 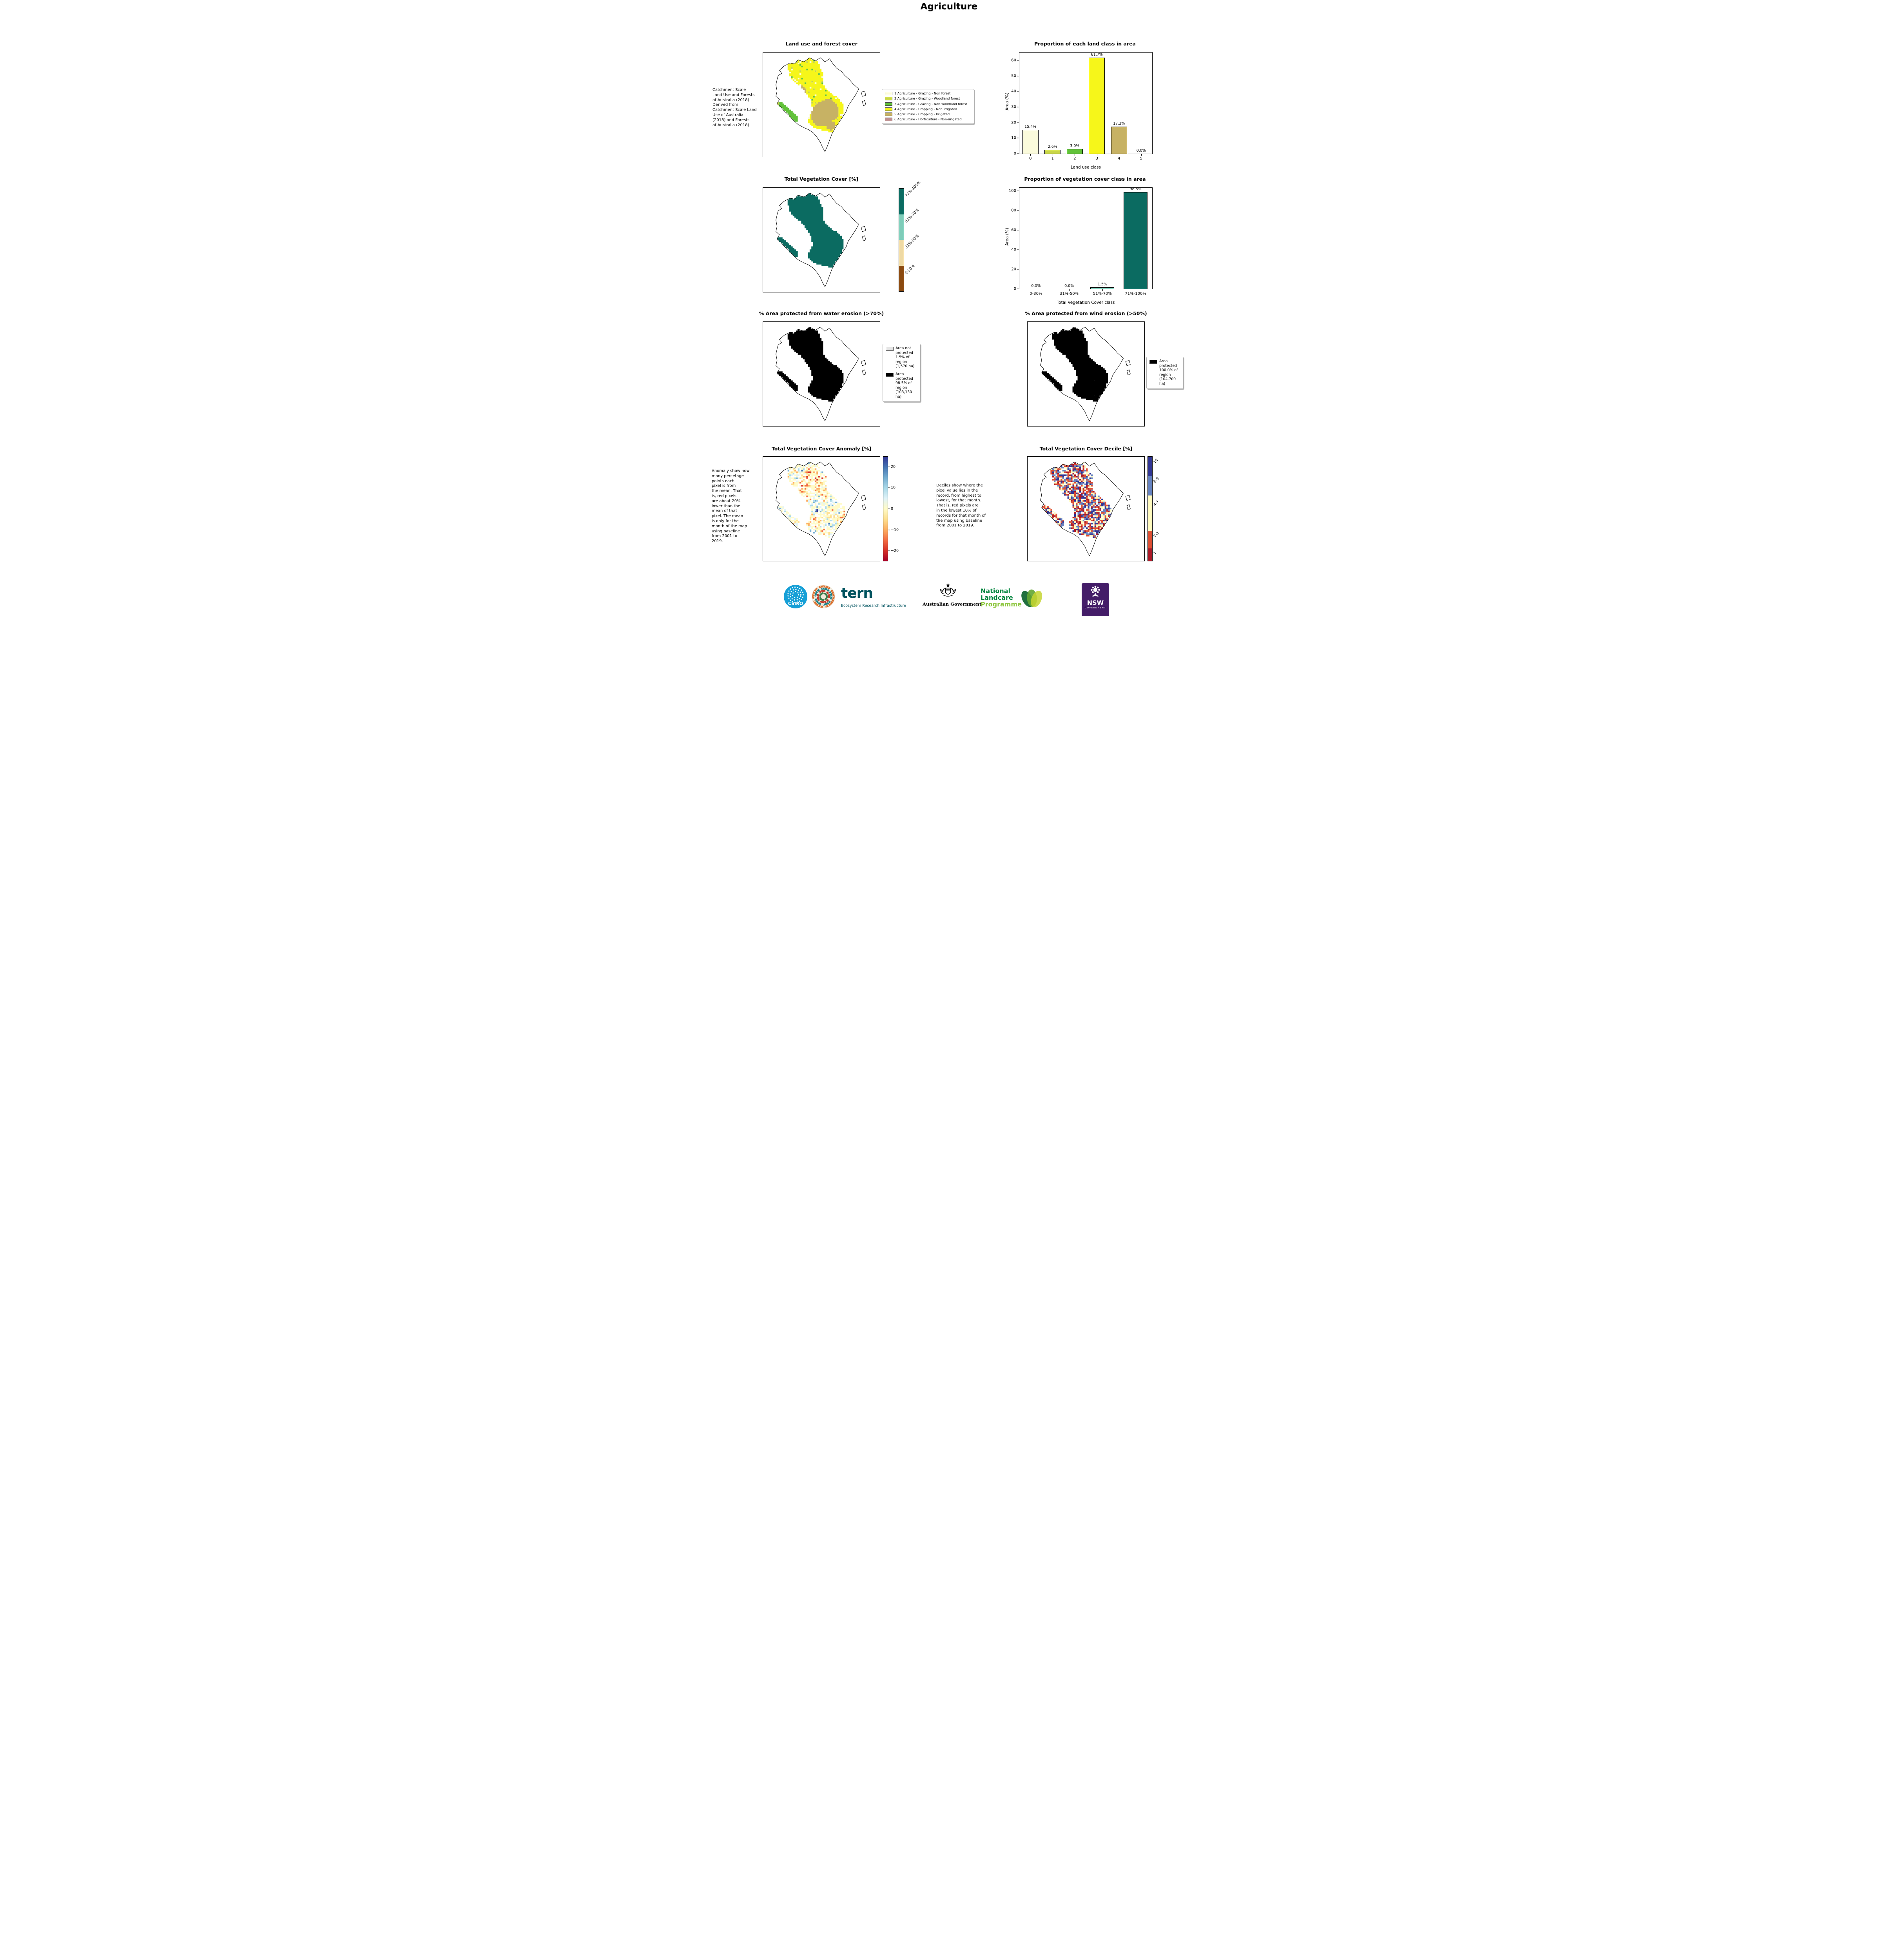 I want to click on decile-map-canvas, so click(x=1086, y=509).